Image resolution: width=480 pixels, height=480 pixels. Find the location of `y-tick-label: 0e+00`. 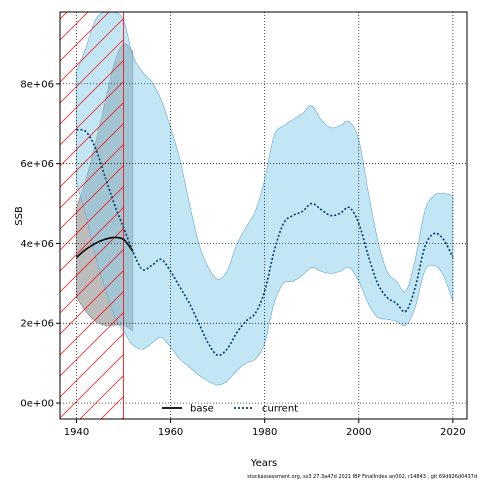

y-tick-label: 0e+00 is located at coordinates (37, 404).